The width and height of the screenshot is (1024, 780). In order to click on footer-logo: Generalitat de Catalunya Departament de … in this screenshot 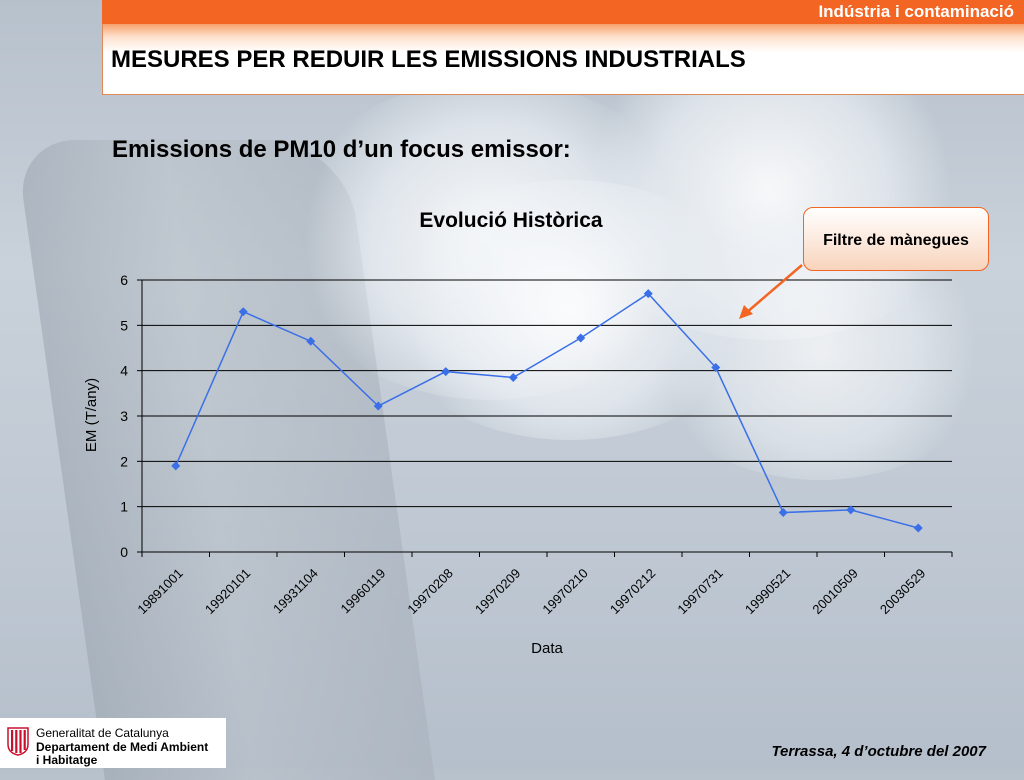, I will do `click(113, 743)`.